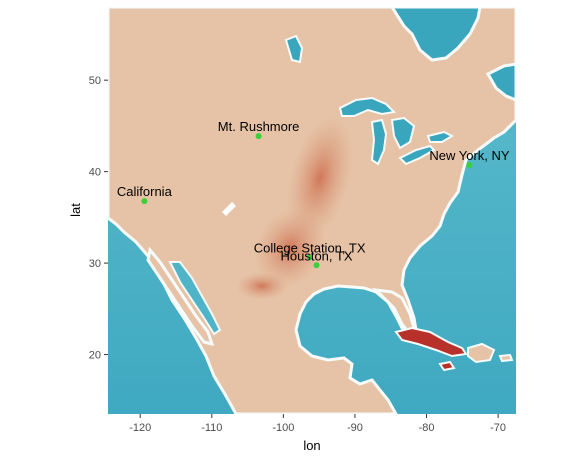 Image resolution: width=584 pixels, height=460 pixels. I want to click on location-label: Houston, TX, so click(316, 255).